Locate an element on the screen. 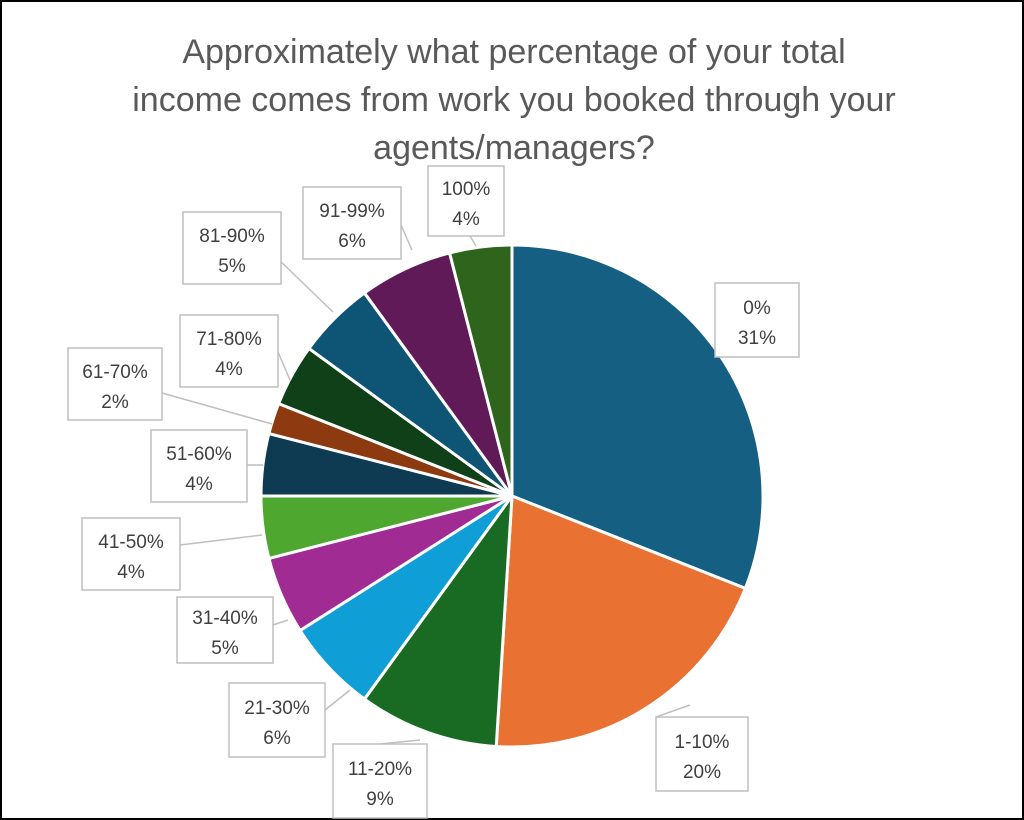  leader-line-41-50% is located at coordinates (221, 540).